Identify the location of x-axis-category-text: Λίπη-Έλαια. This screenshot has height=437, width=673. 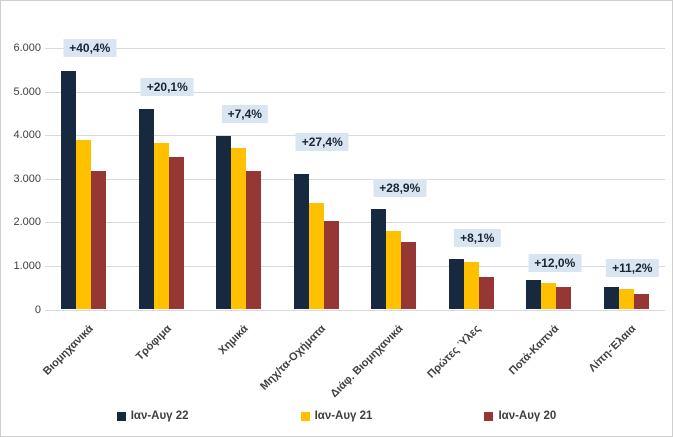
(612, 348).